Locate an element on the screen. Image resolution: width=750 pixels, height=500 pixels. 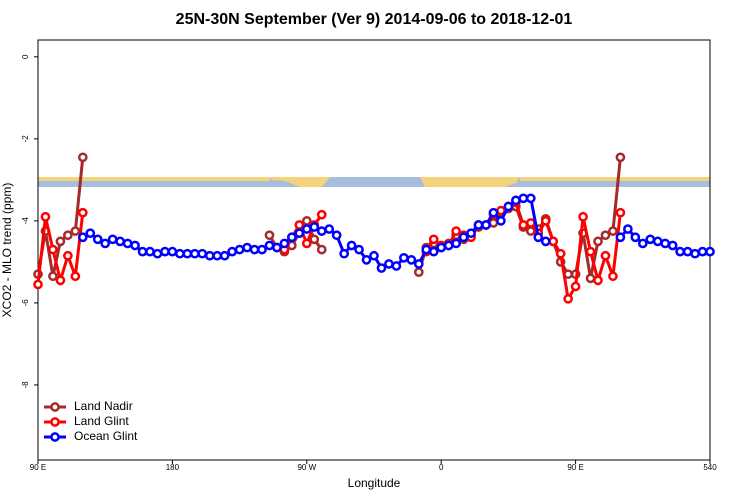
x-tick-label: 0 is located at coordinates (441, 467).